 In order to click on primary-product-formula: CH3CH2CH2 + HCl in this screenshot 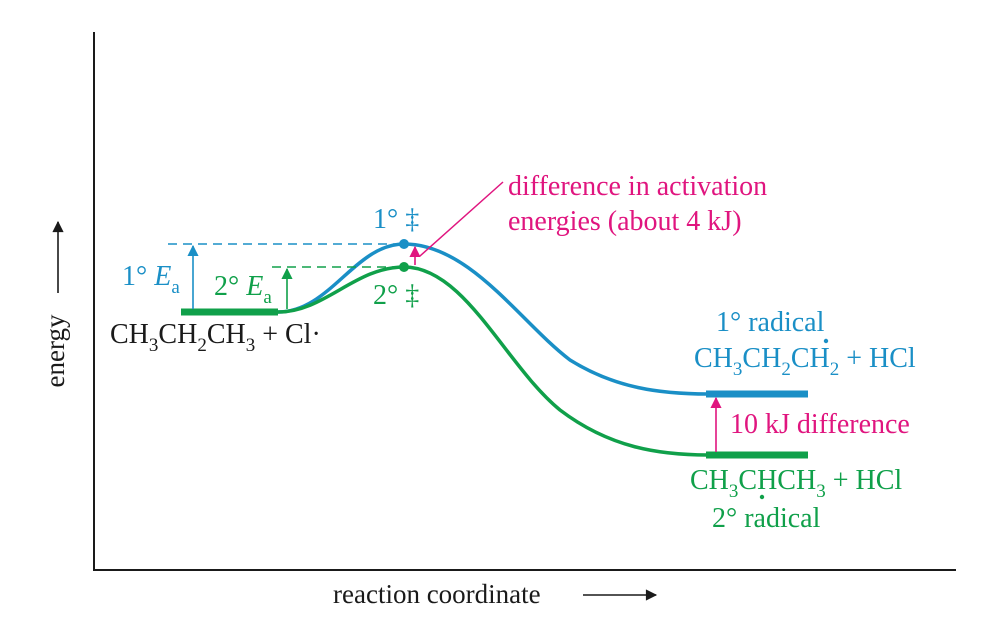, I will do `click(805, 361)`.